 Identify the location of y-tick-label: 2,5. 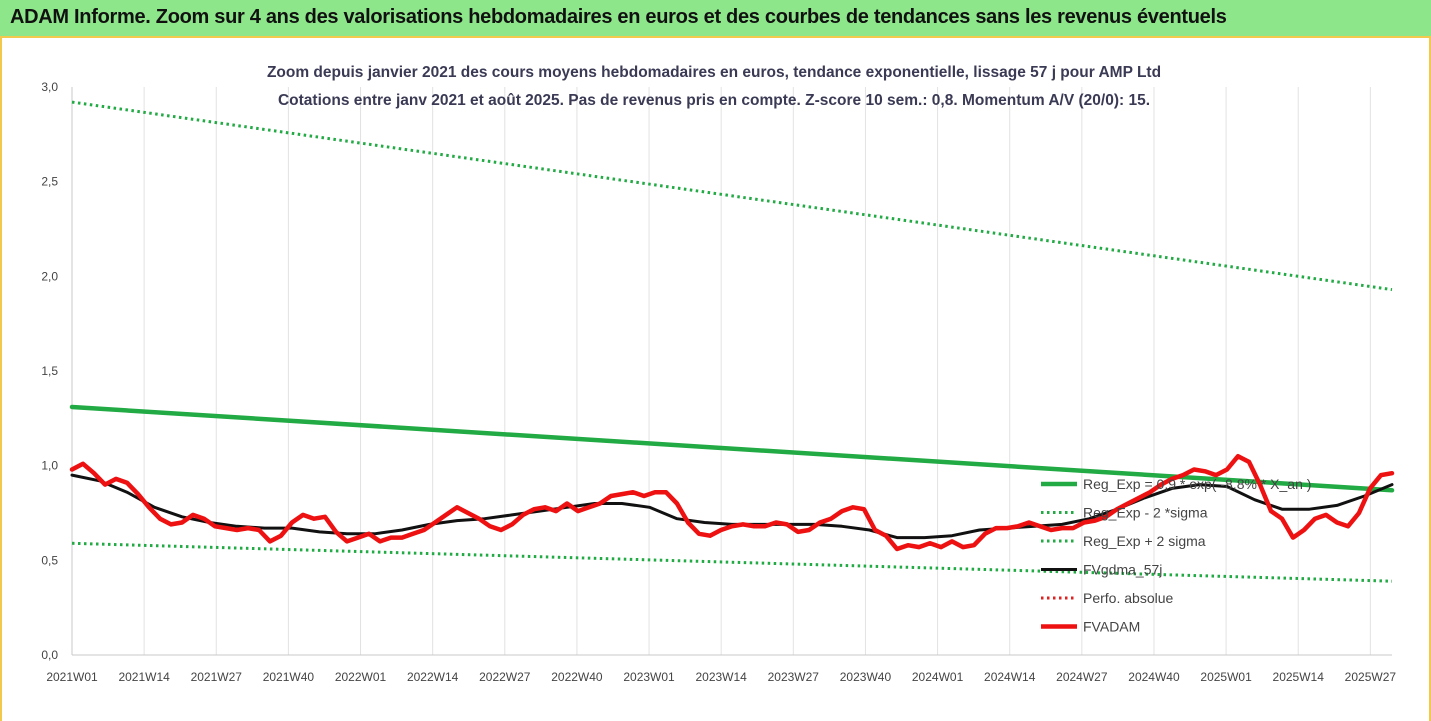
(49, 182).